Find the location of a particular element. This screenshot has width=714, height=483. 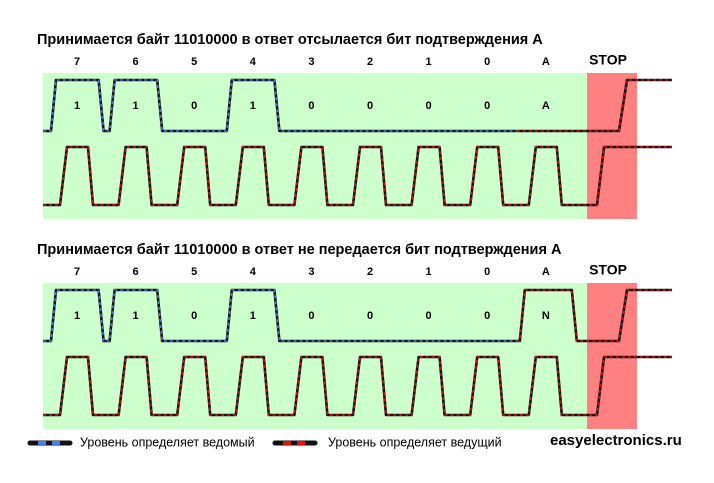

site-name: easyelectronics.ru is located at coordinates (616, 440).